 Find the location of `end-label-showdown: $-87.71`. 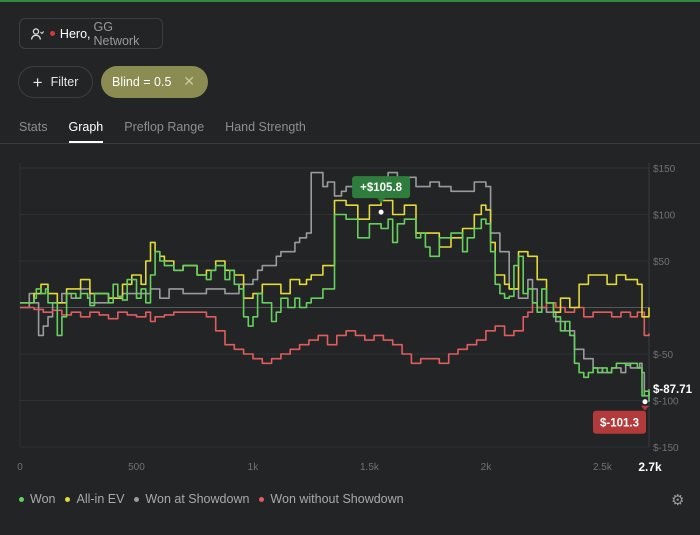

end-label-showdown: $-87.71 is located at coordinates (673, 390).